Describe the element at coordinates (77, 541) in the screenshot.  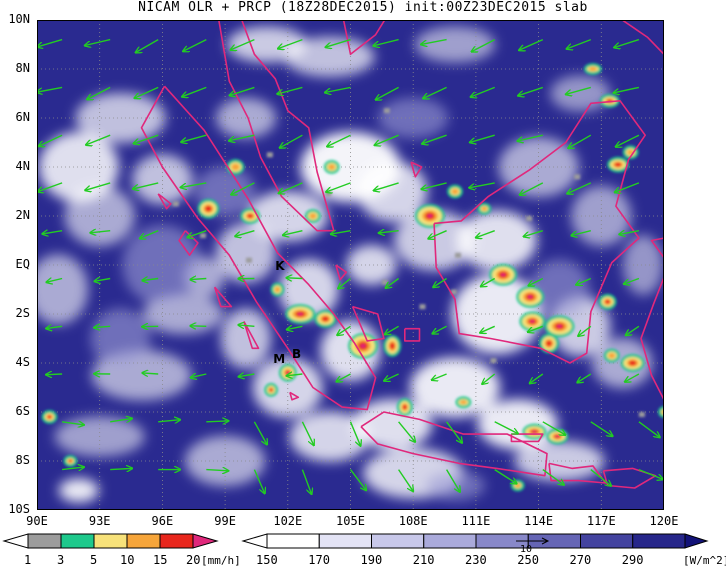
I see `precip-colorbar-bin` at that location.